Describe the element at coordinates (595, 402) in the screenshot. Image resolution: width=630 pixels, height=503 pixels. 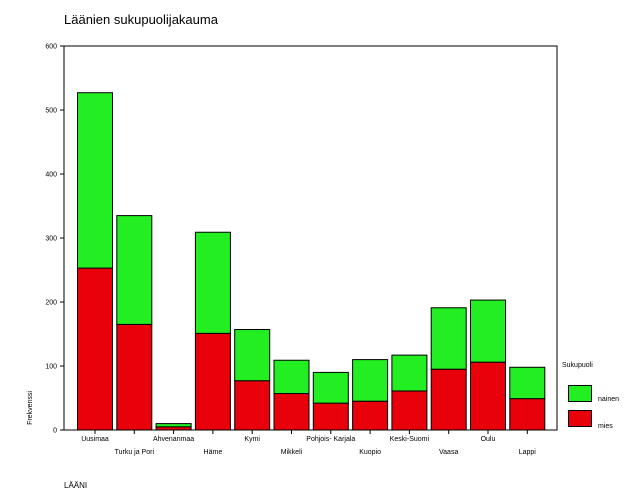
I see `legend: Sukupuoli nainen mies` at that location.